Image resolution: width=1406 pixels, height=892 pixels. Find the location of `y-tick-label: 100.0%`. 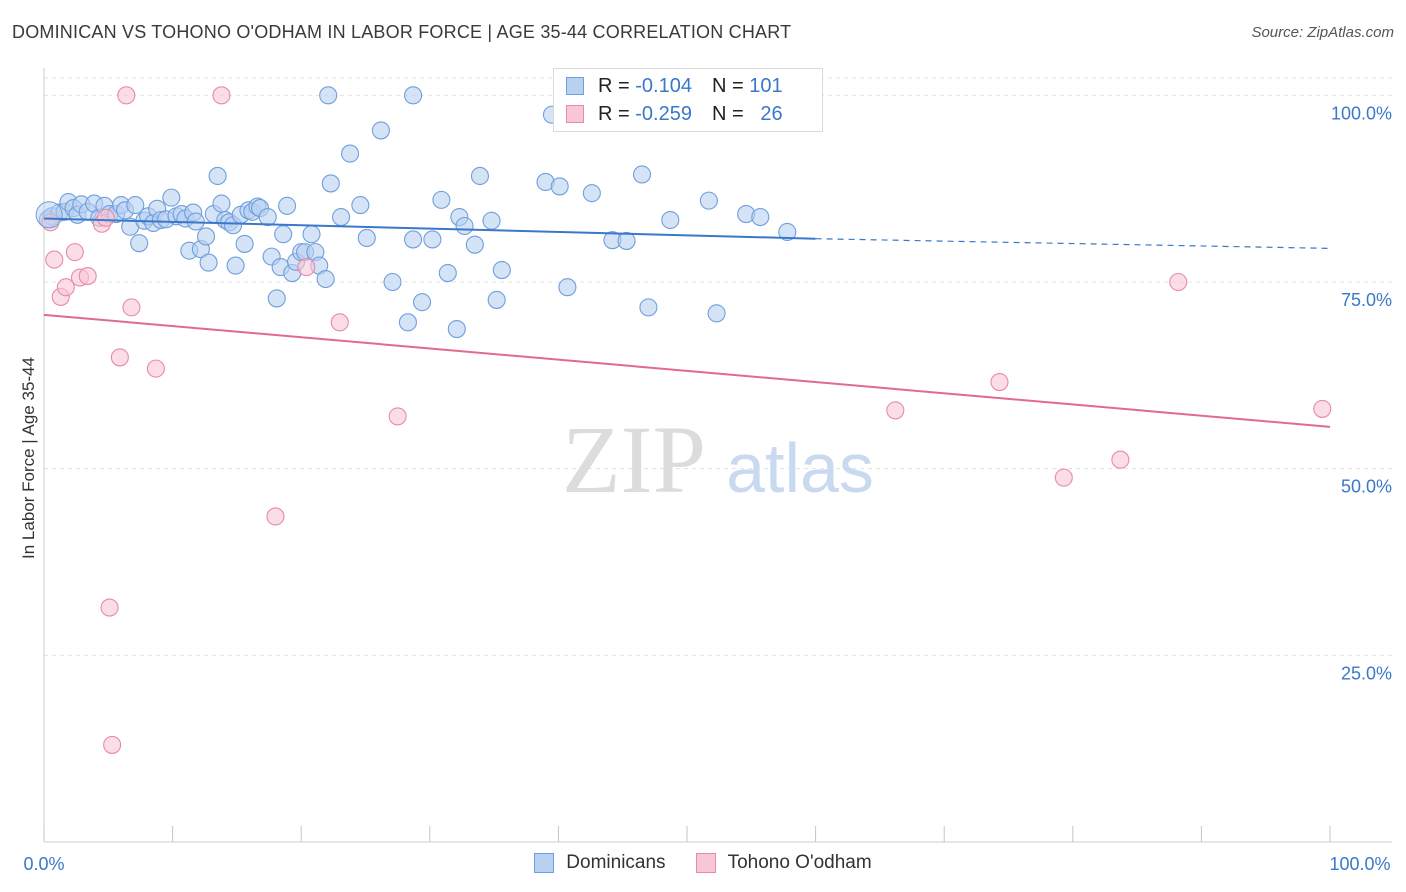

y-tick-label: 100.0% is located at coordinates (1361, 113).